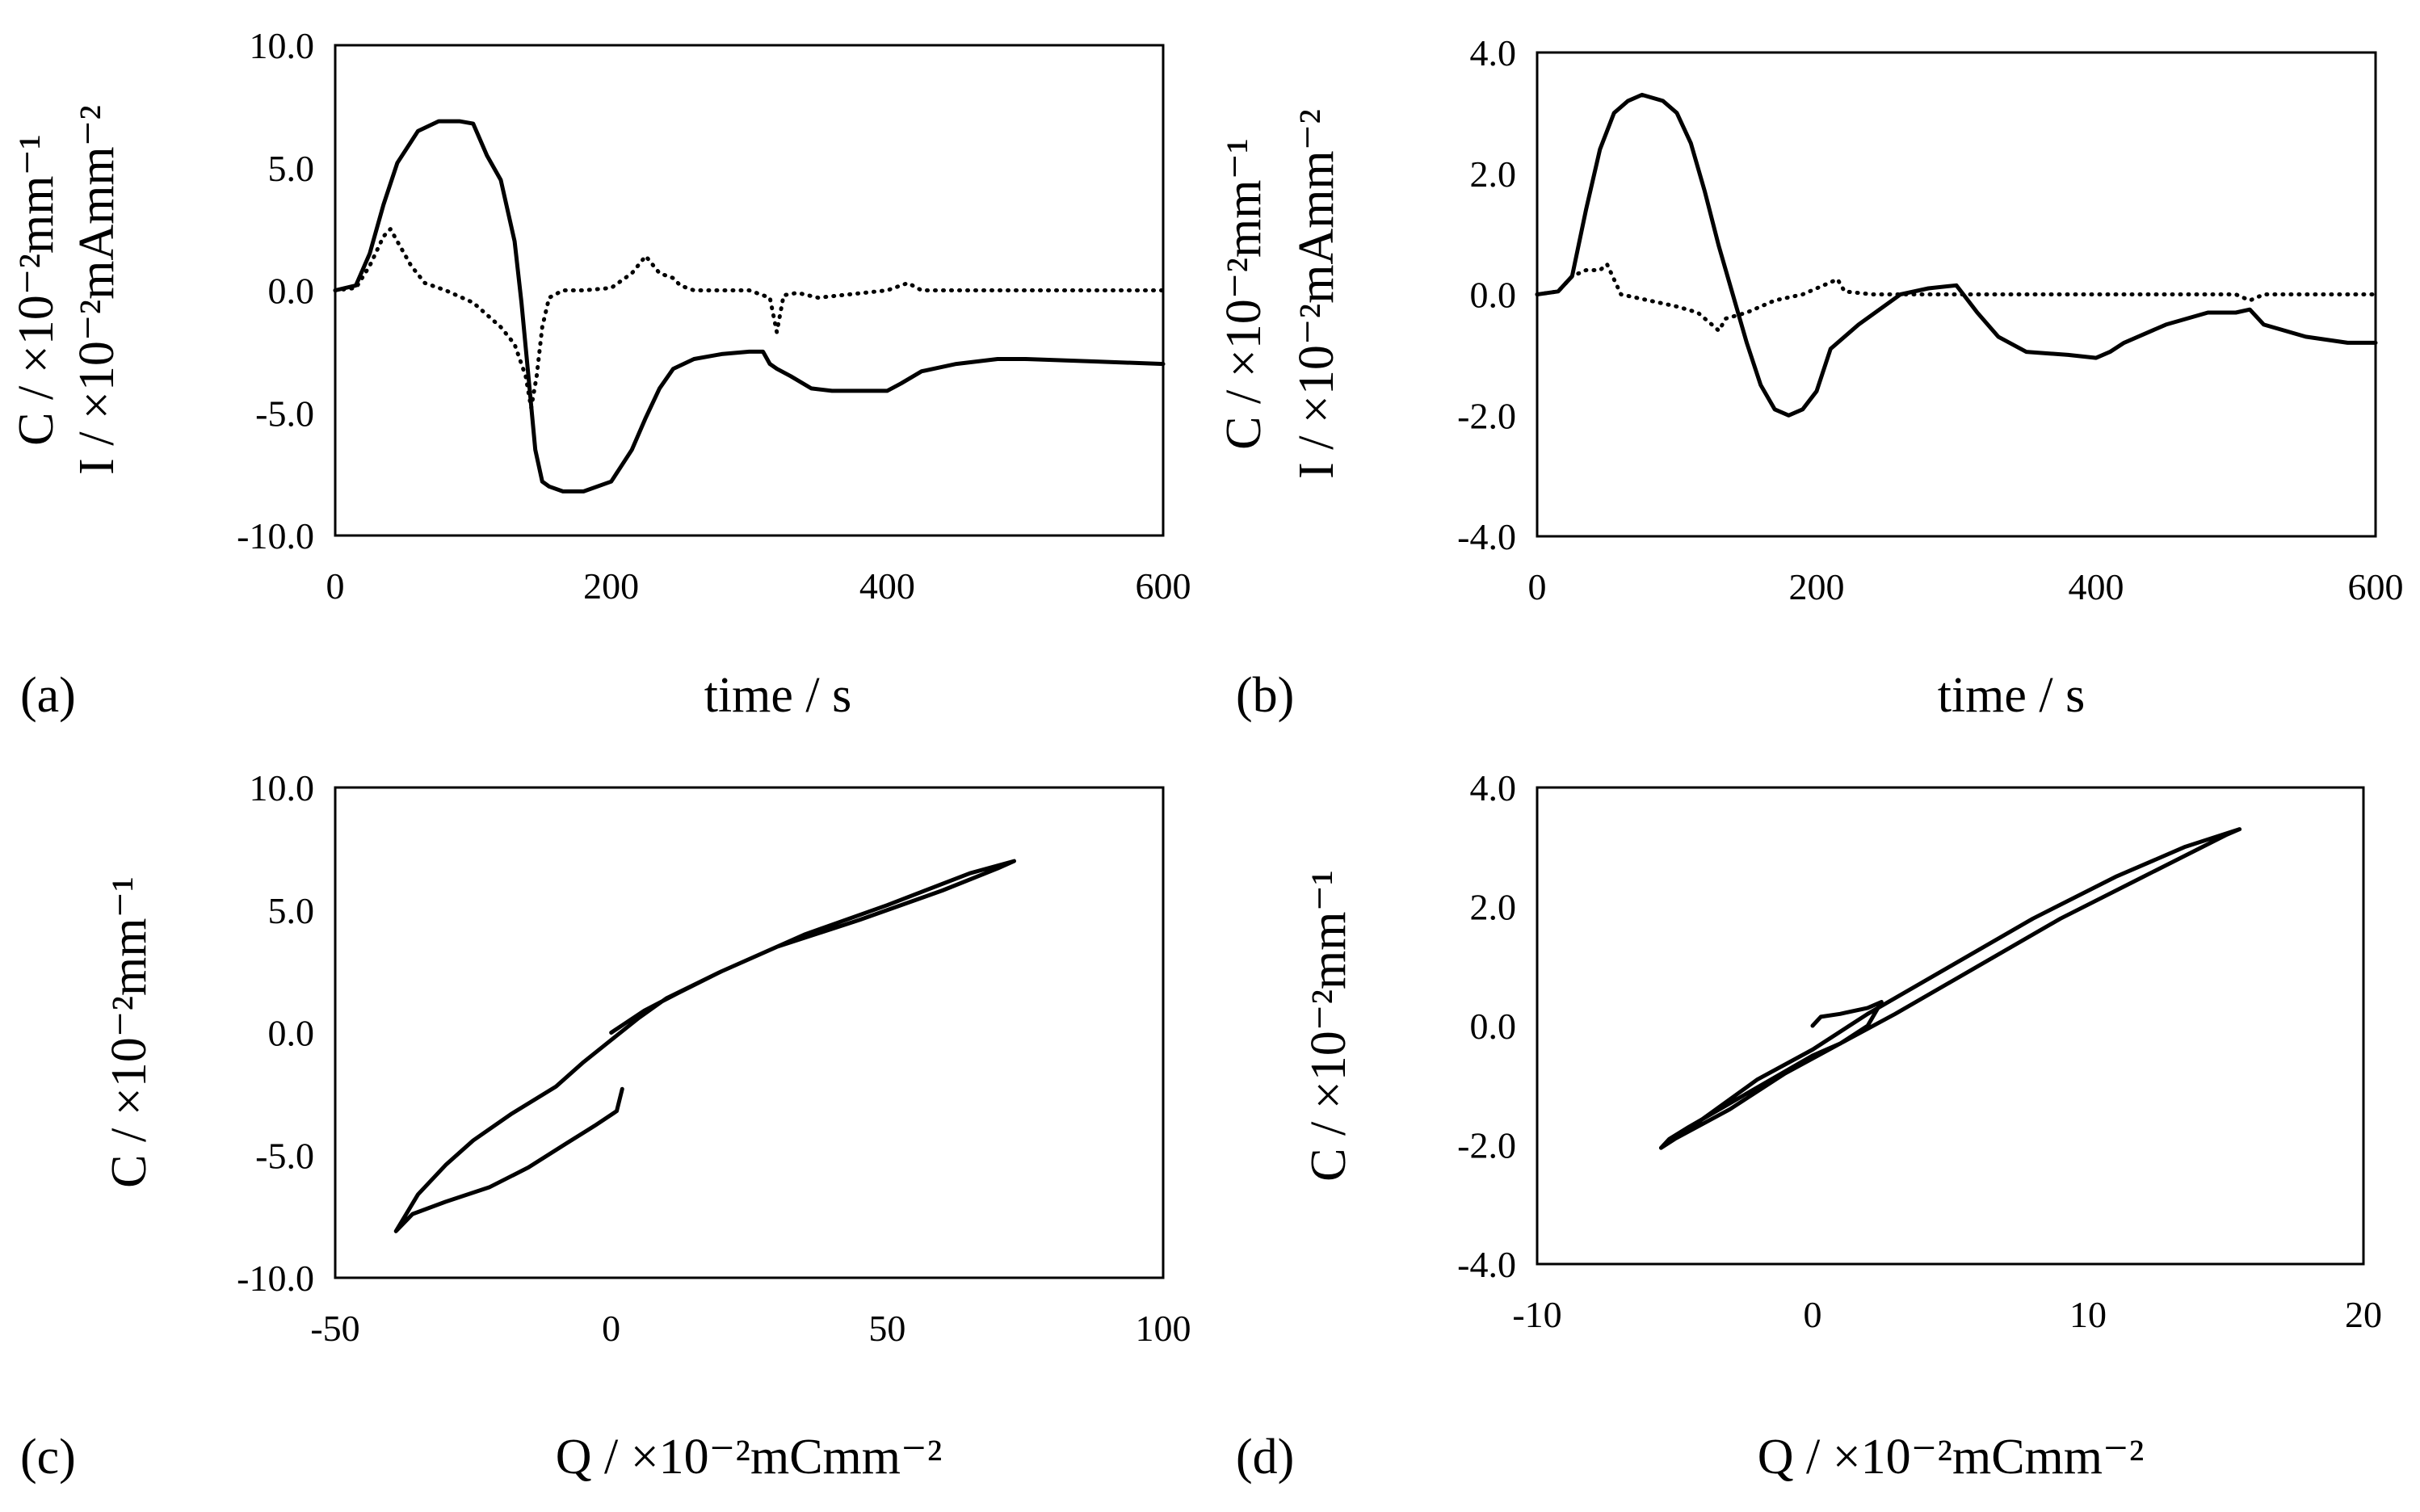  I want to click on x-tick-label: 50, so click(886, 1328).